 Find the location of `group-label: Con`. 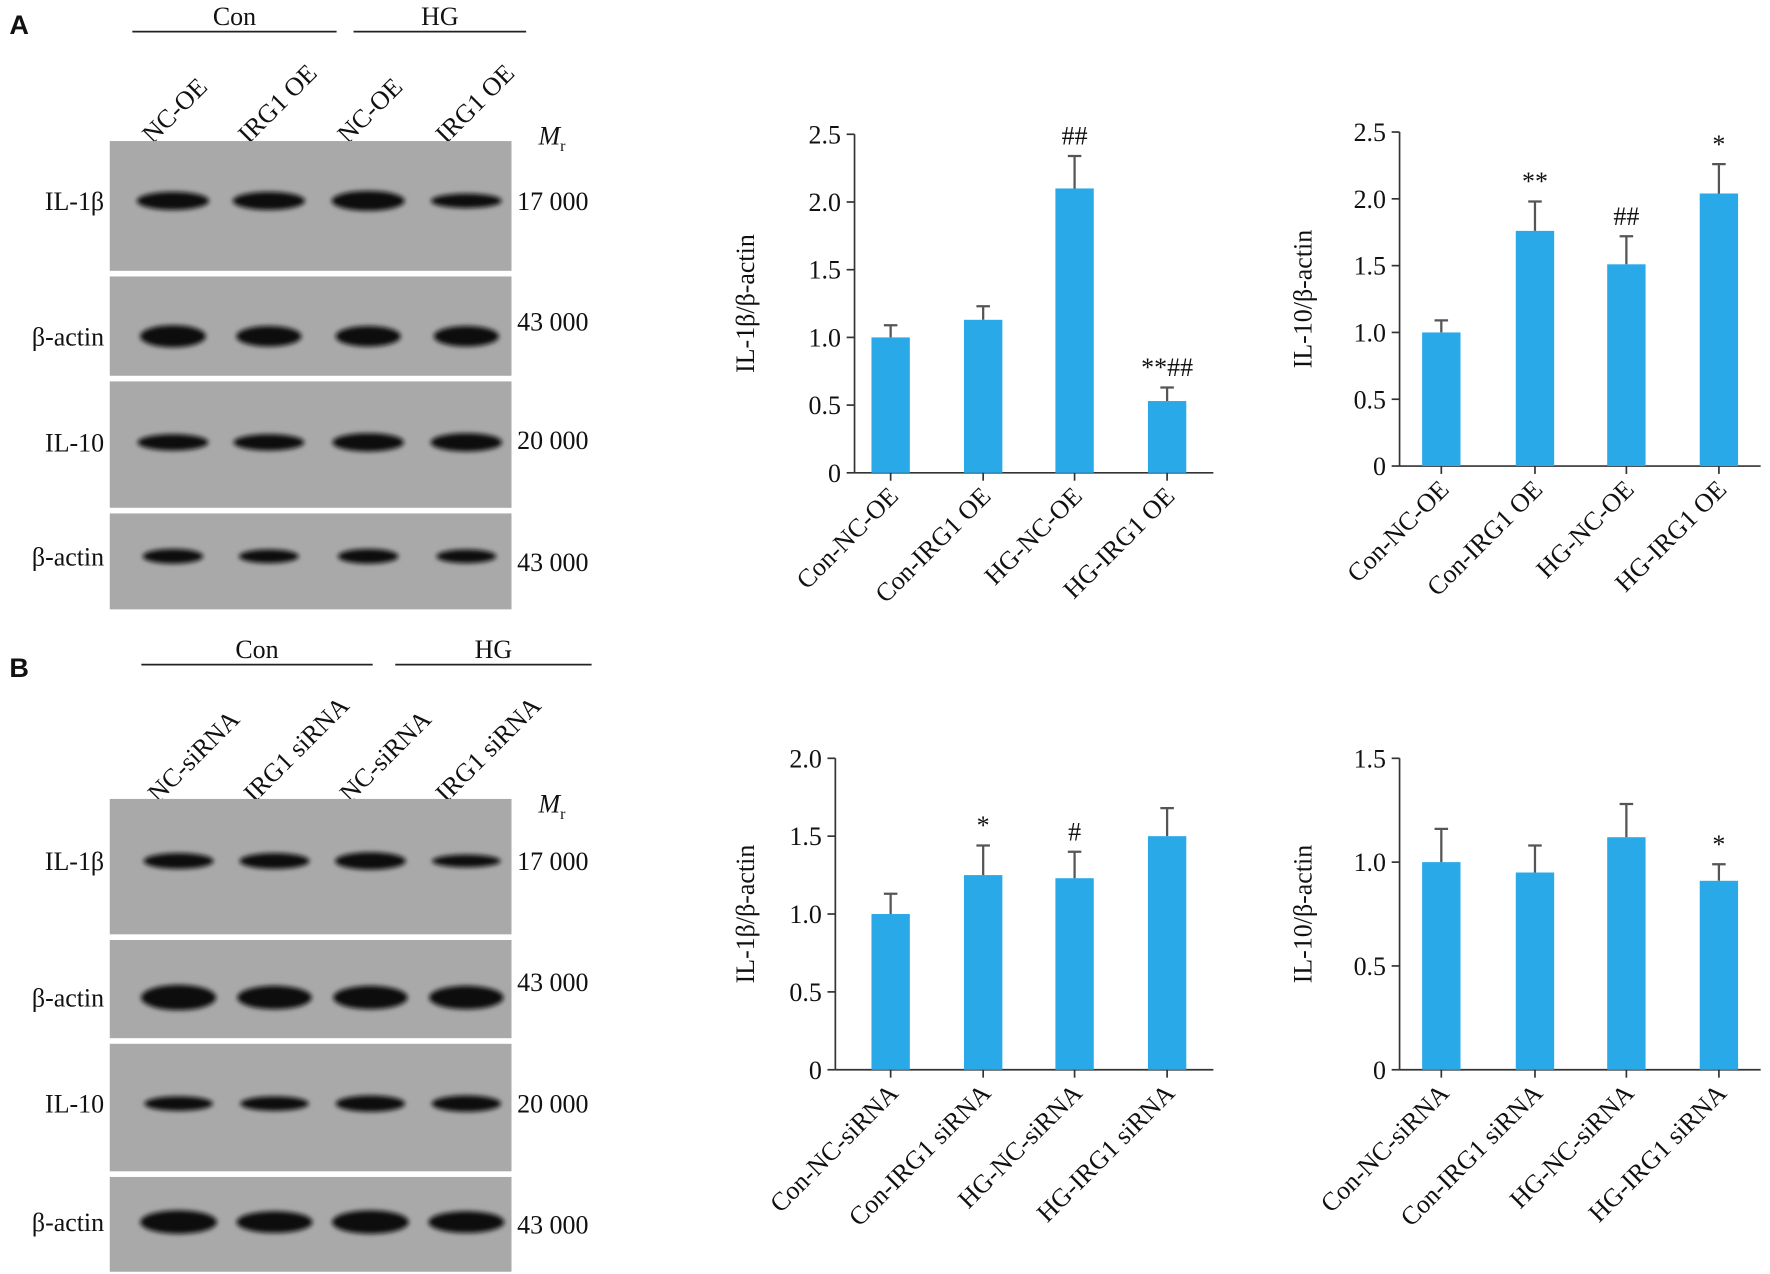

group-label: Con is located at coordinates (234, 16).